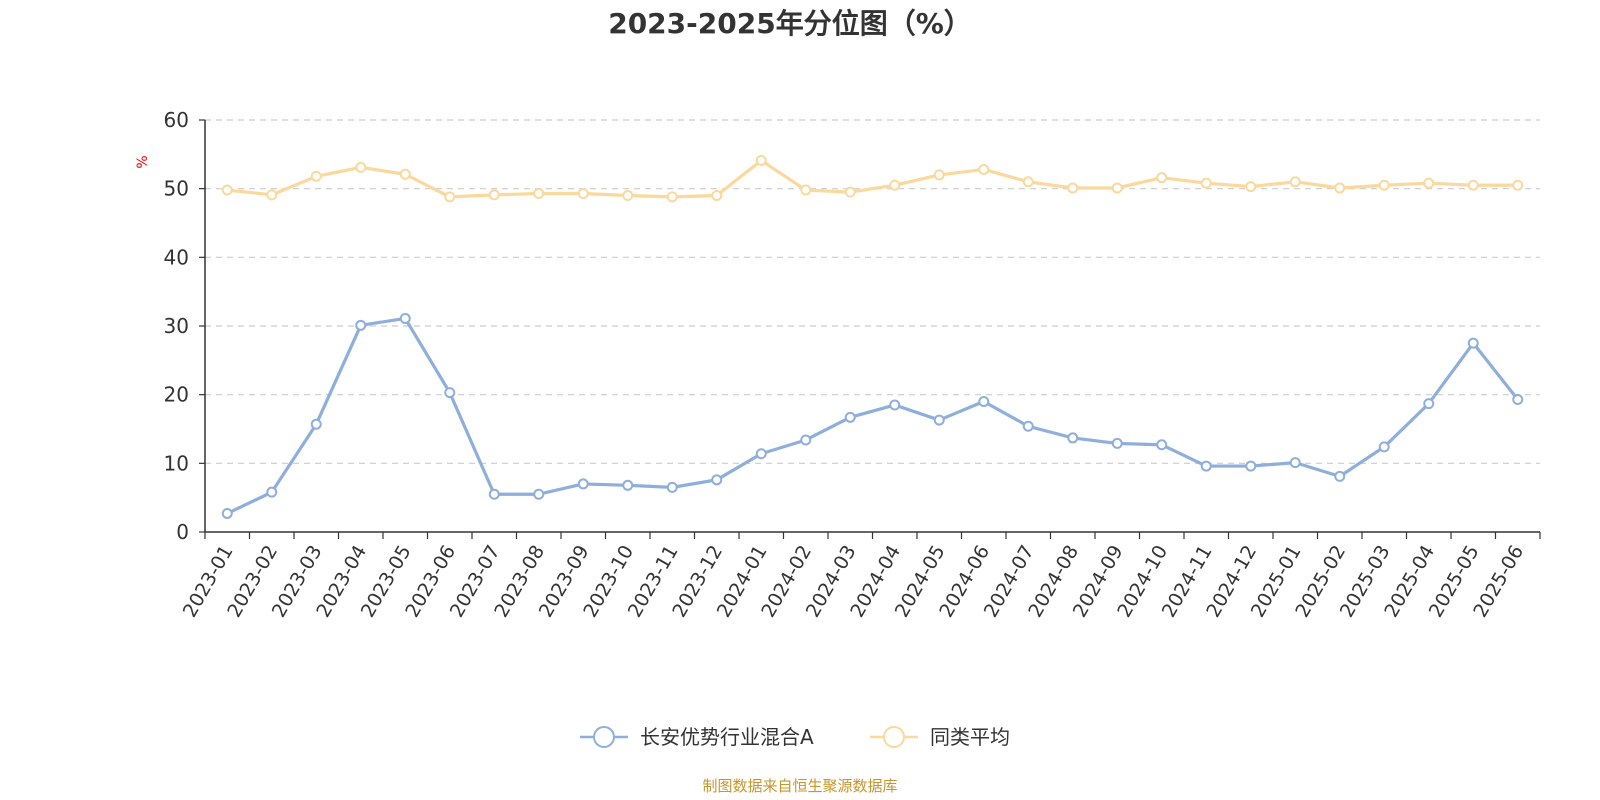  Describe the element at coordinates (176, 189) in the screenshot. I see `y-tick-label: 50` at that location.